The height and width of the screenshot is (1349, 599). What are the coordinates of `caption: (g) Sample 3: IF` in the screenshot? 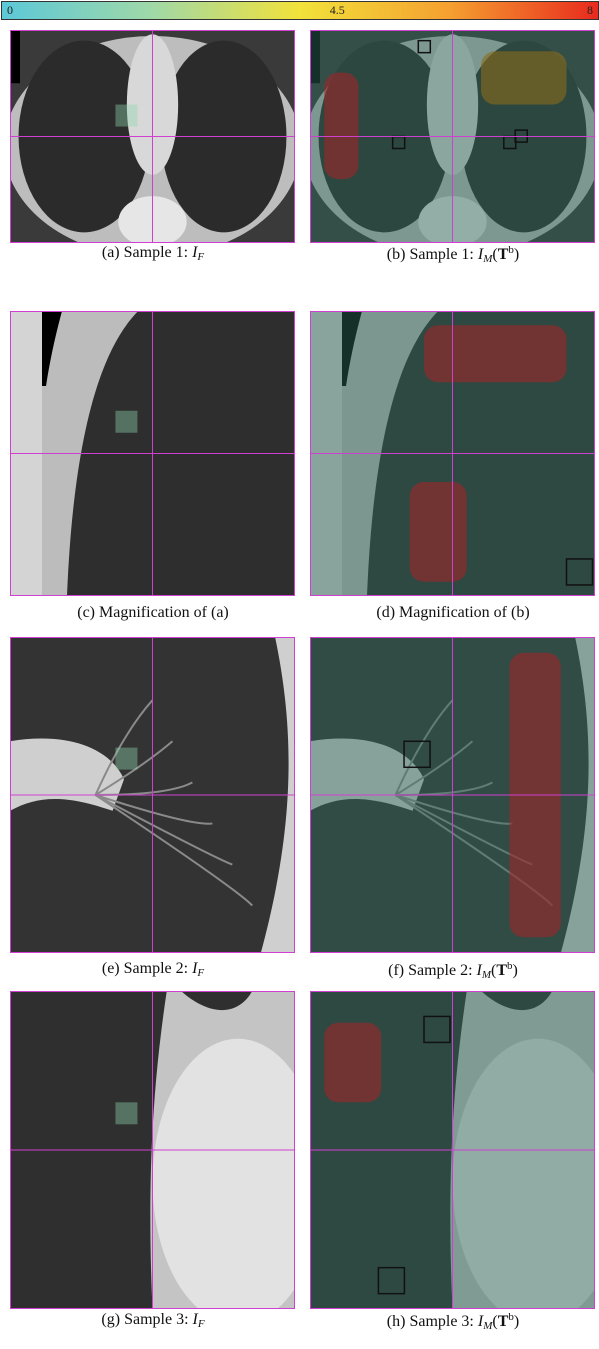 It's located at (153, 1320).